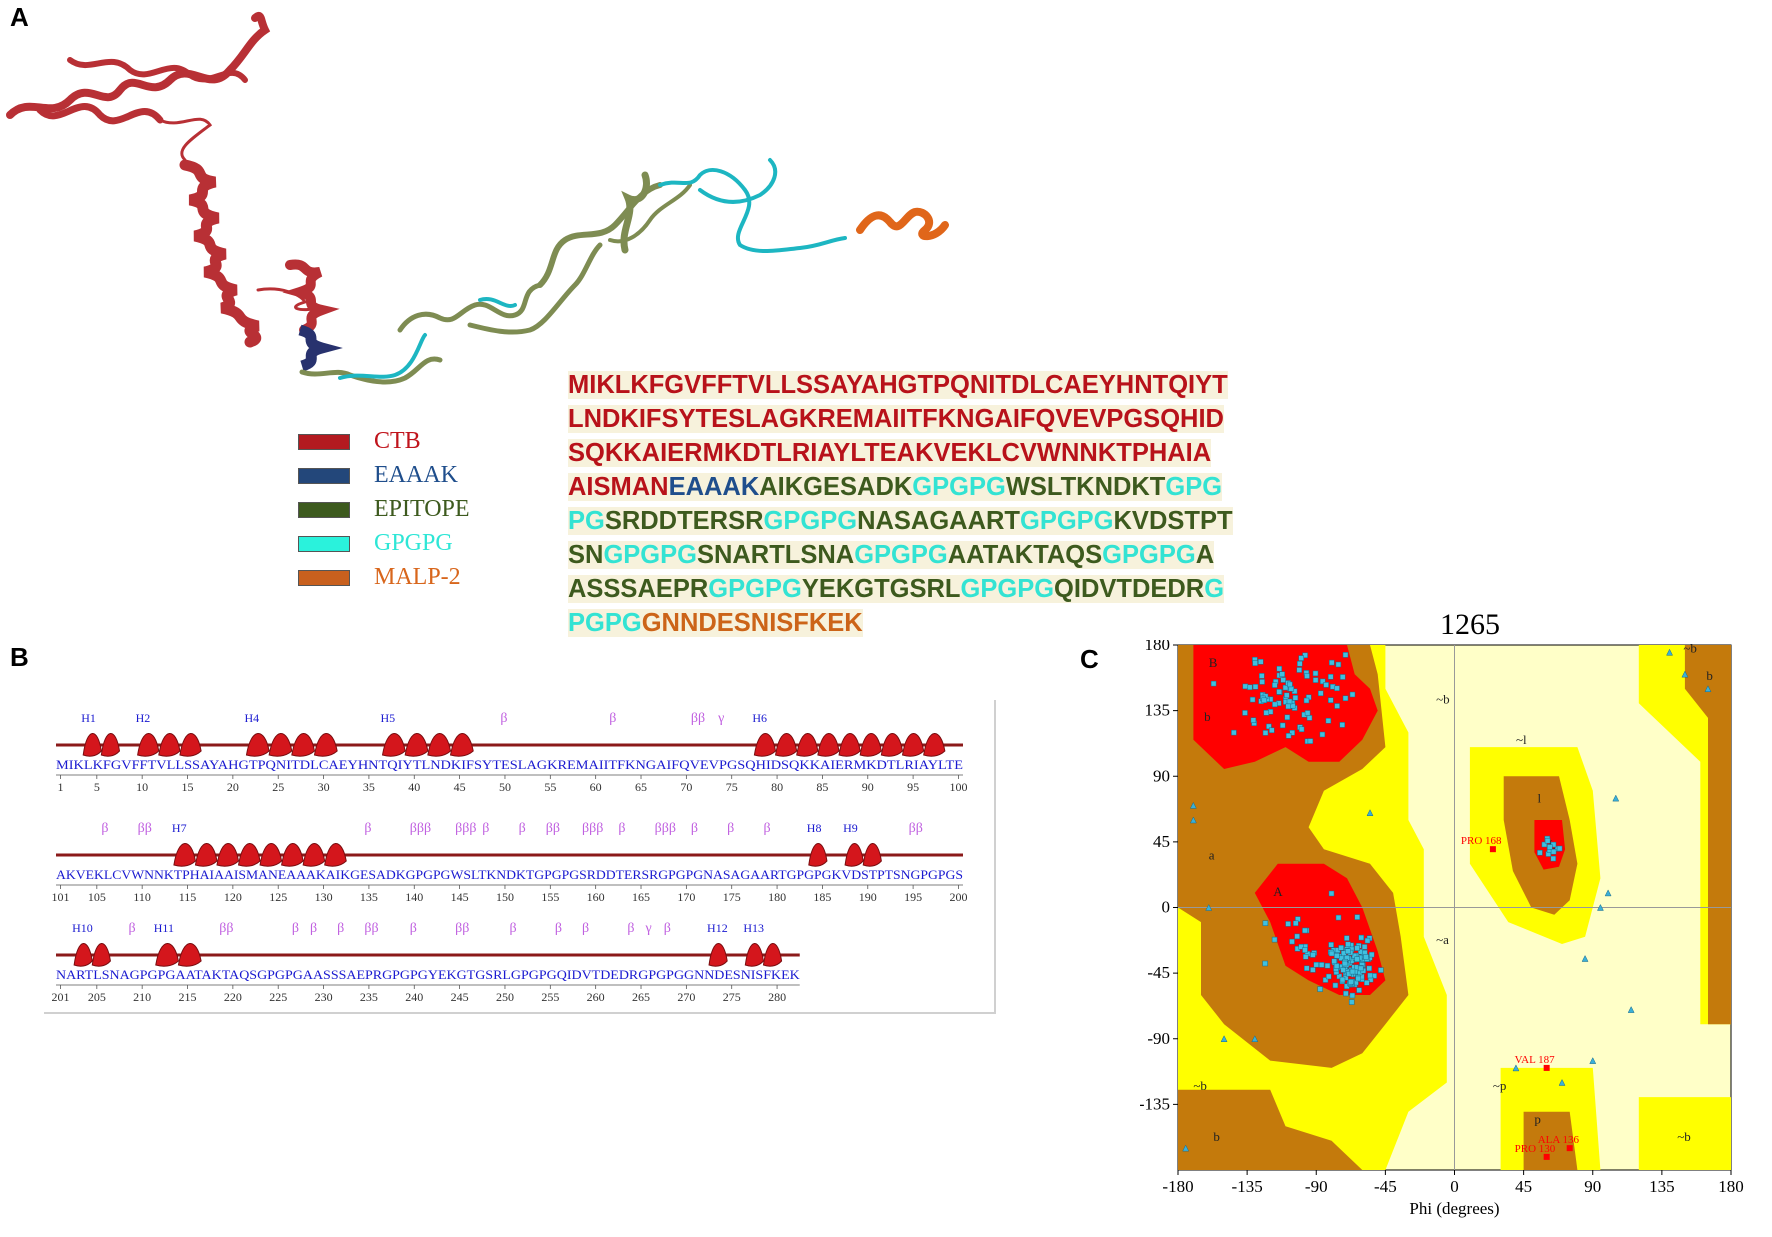 The width and height of the screenshot is (1772, 1237). What do you see at coordinates (414, 997) in the screenshot?
I see `ruler-tick-label: 240` at bounding box center [414, 997].